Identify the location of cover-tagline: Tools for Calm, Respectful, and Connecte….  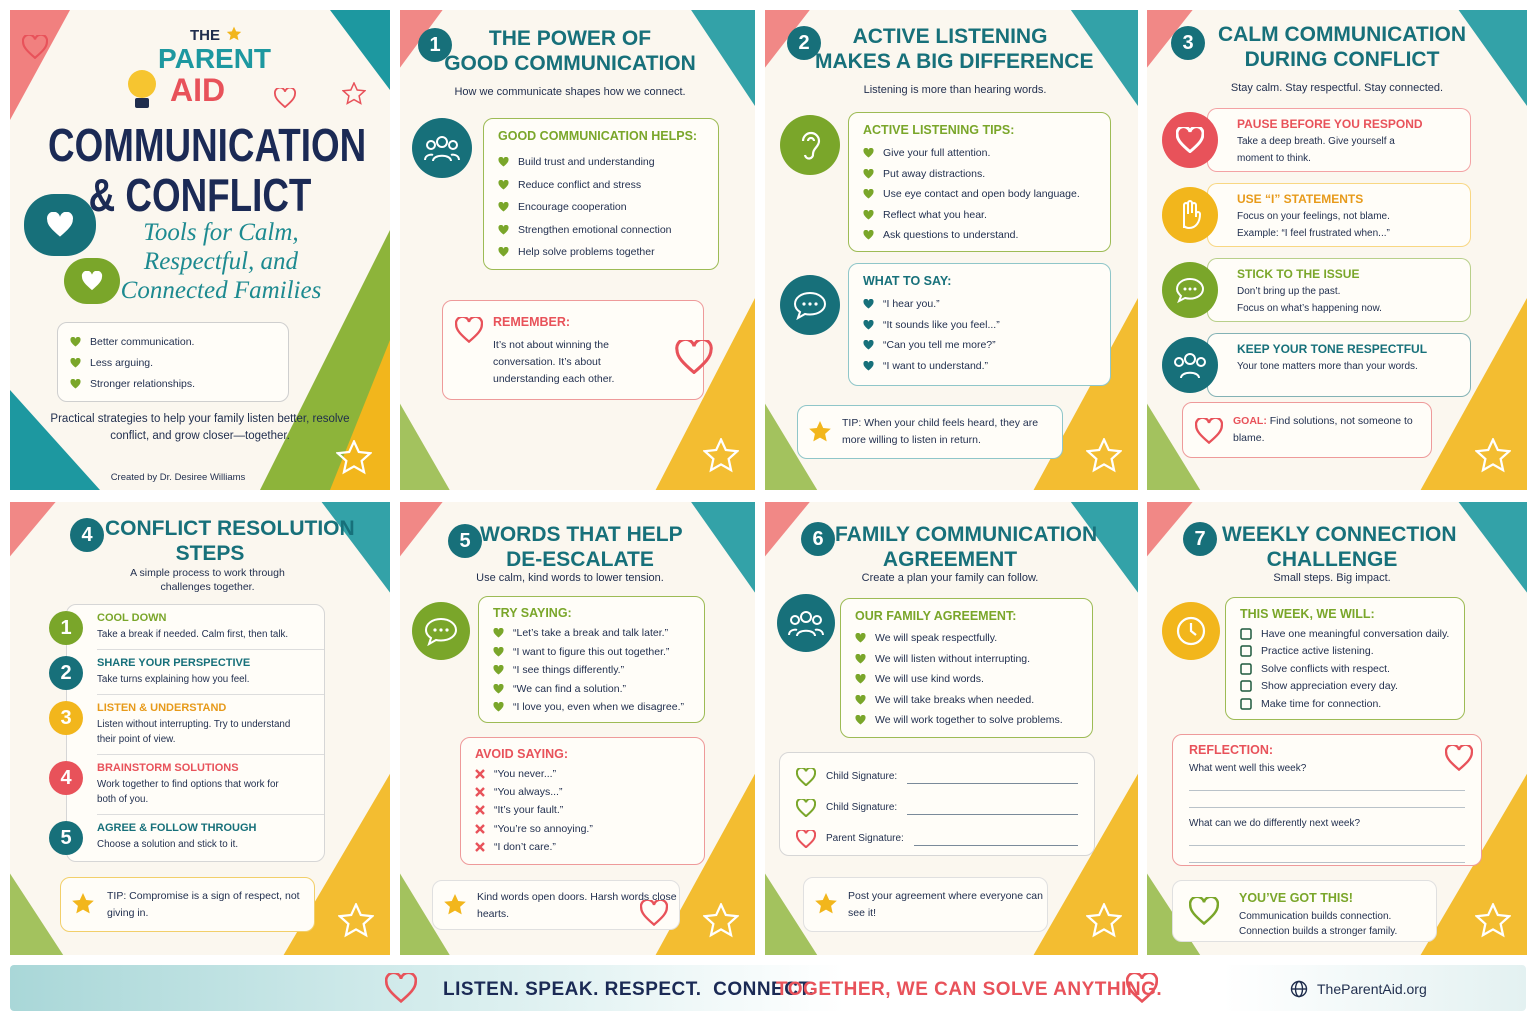
(221, 261).